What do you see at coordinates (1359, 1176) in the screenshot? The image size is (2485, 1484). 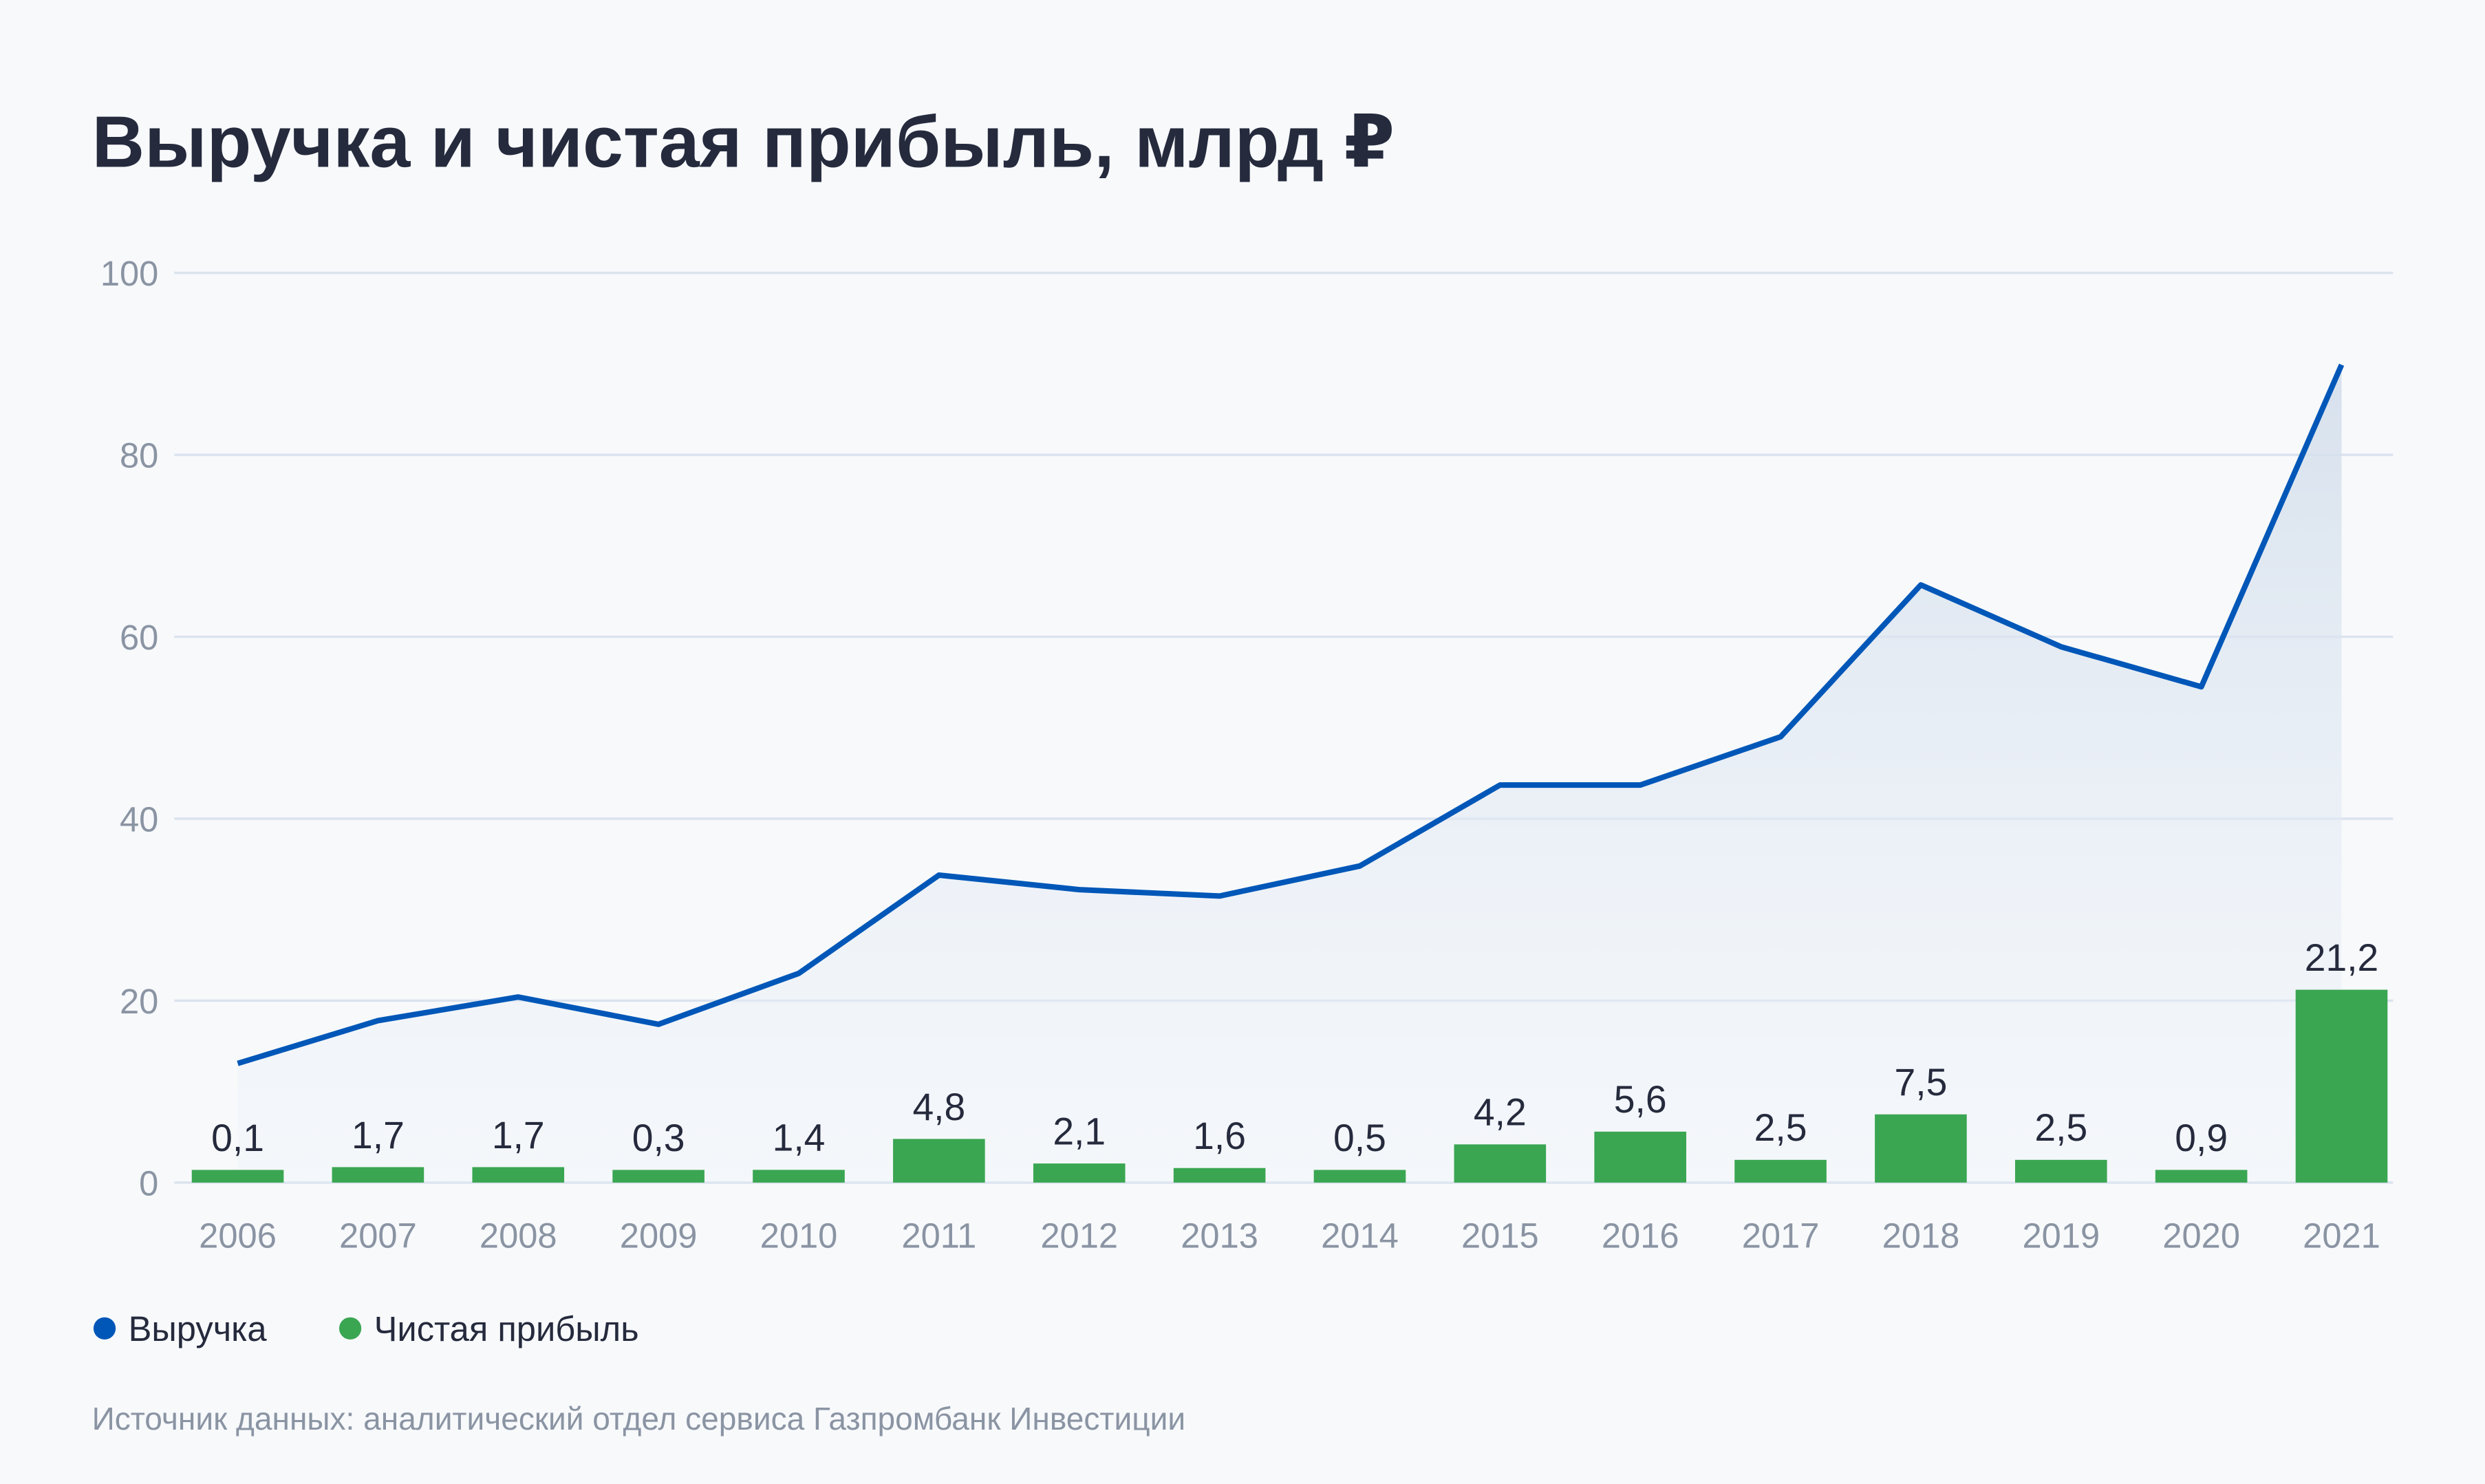 I see `profit-bar-2014` at bounding box center [1359, 1176].